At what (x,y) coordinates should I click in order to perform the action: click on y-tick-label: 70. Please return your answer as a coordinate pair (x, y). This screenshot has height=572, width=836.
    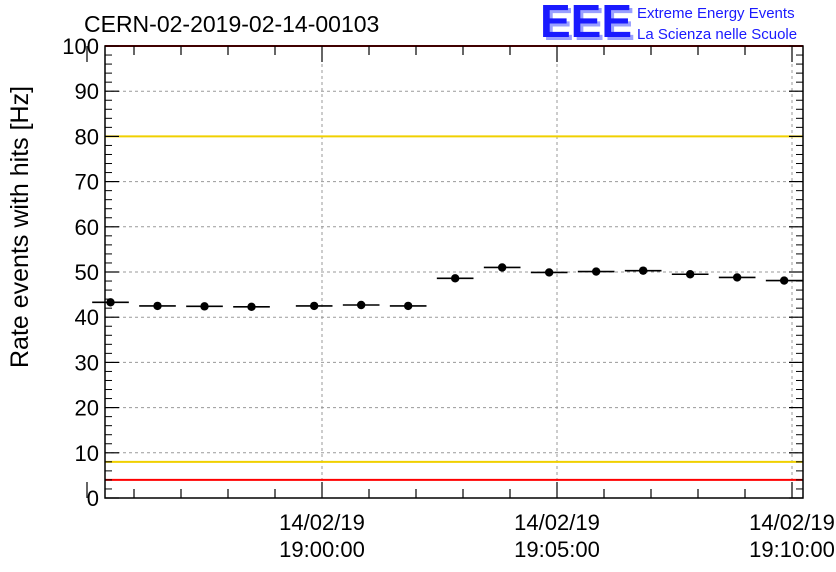
    Looking at the image, I should click on (87, 182).